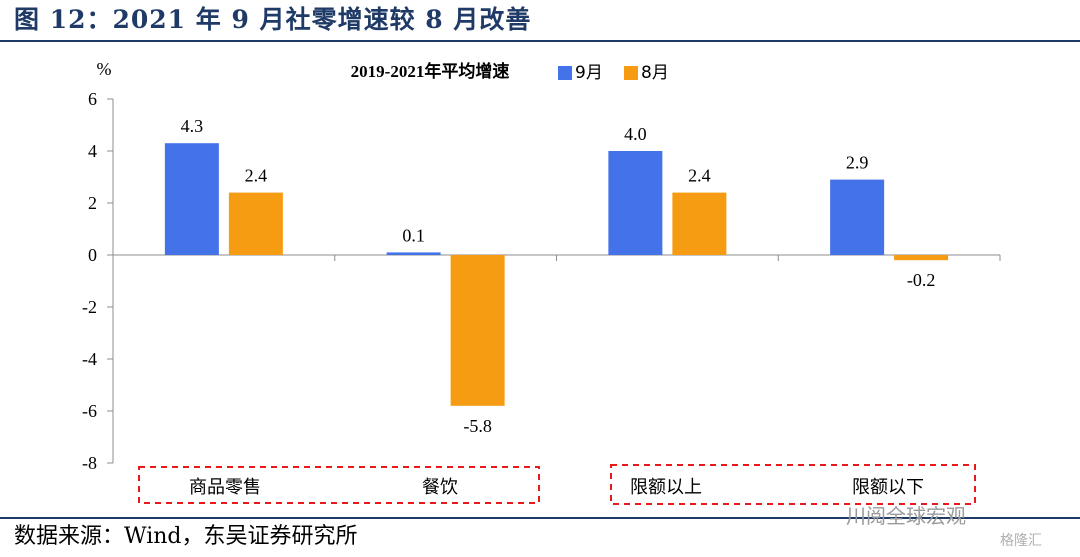  What do you see at coordinates (92, 255) in the screenshot?
I see `y-tick-label: 0` at bounding box center [92, 255].